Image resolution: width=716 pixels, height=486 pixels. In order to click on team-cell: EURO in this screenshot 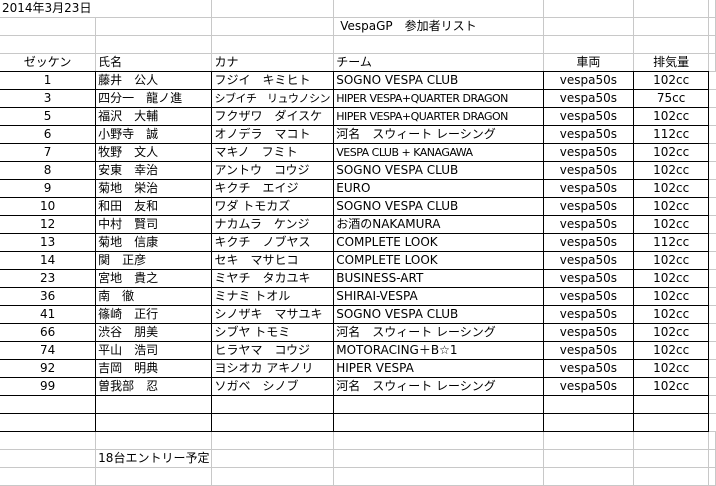, I will do `click(438, 188)`.